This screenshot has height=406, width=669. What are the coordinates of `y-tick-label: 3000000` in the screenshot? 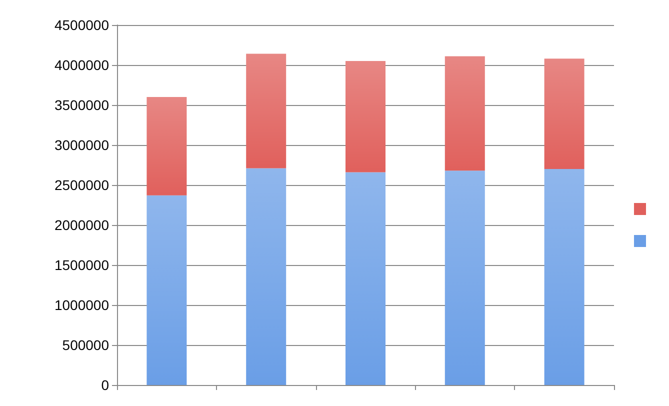 It's located at (82, 145).